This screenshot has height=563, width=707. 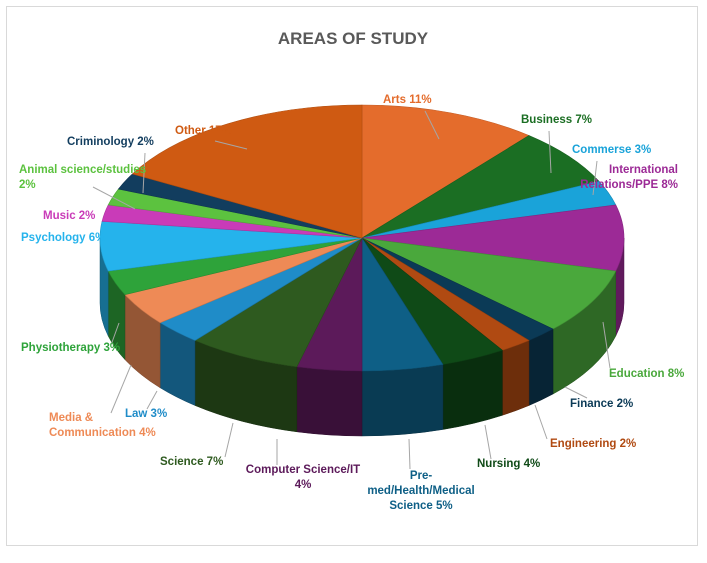 I want to click on data-label-line: Commerse 3%, so click(x=611, y=150).